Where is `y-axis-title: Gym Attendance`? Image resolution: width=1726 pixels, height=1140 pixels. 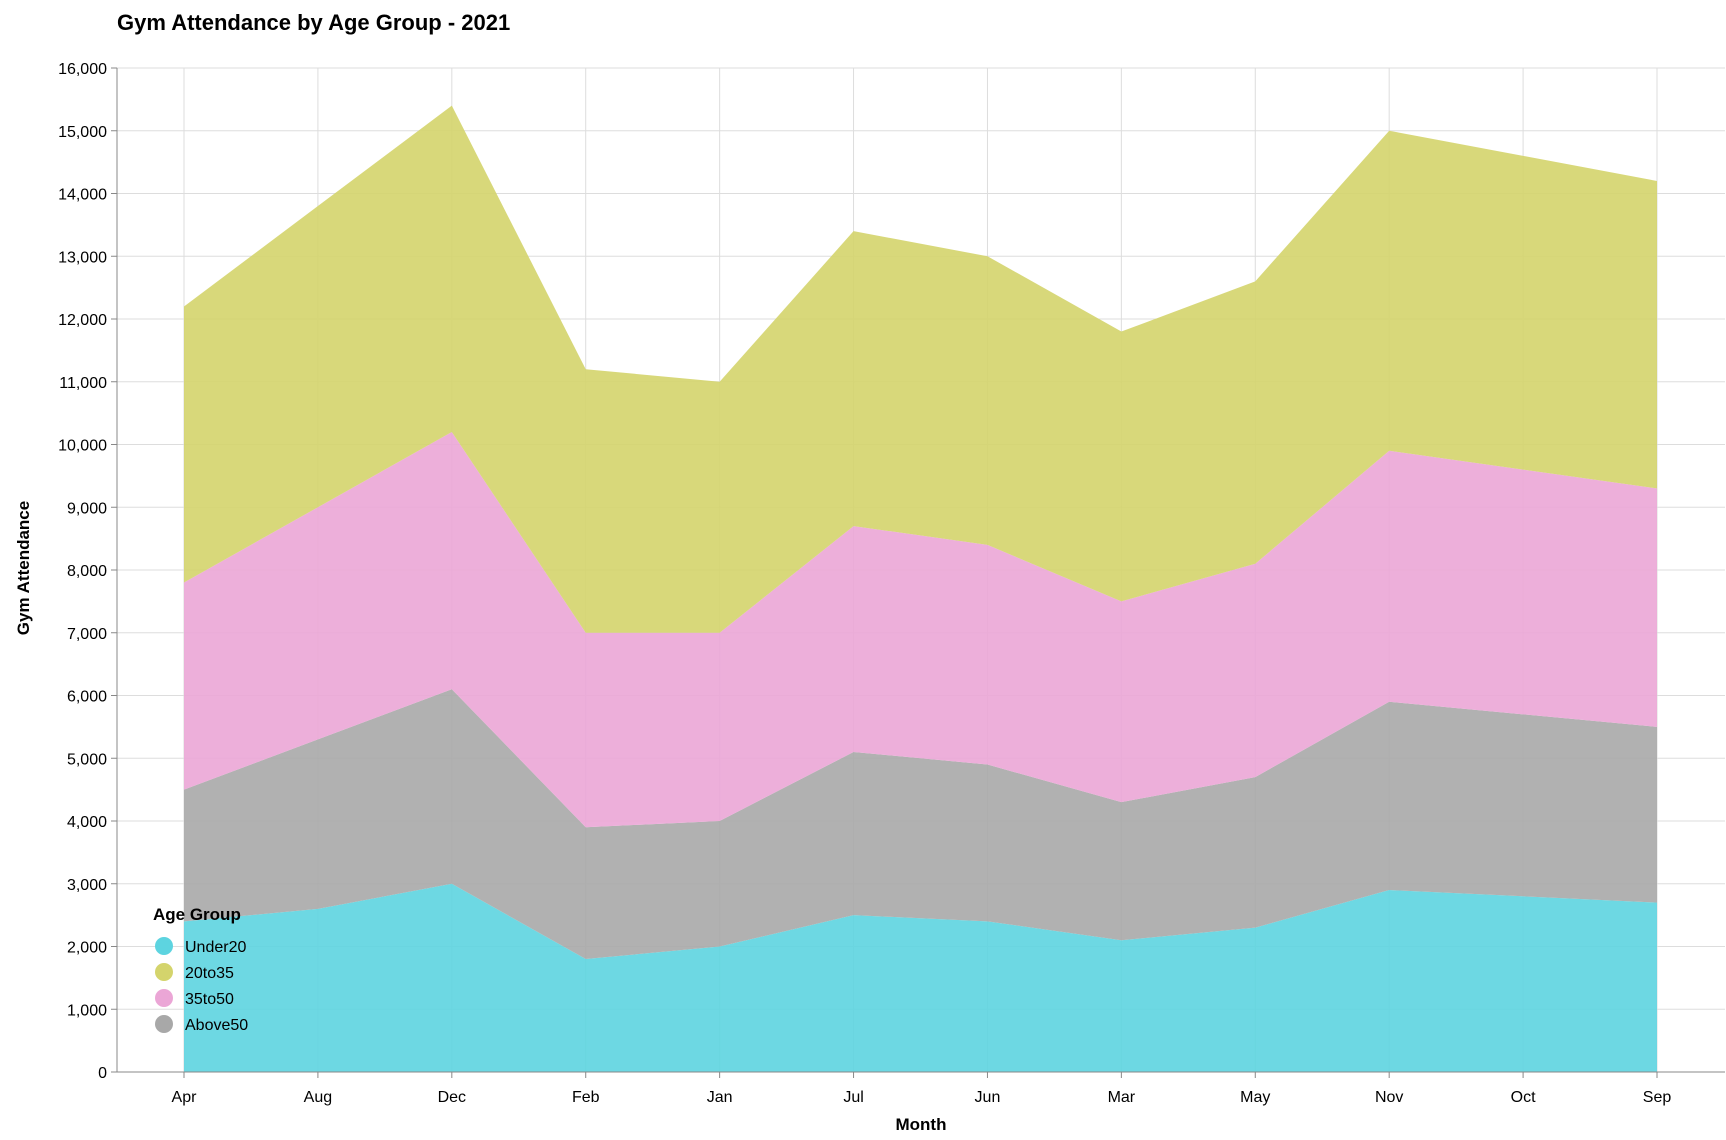 y-axis-title: Gym Attendance is located at coordinates (23, 568).